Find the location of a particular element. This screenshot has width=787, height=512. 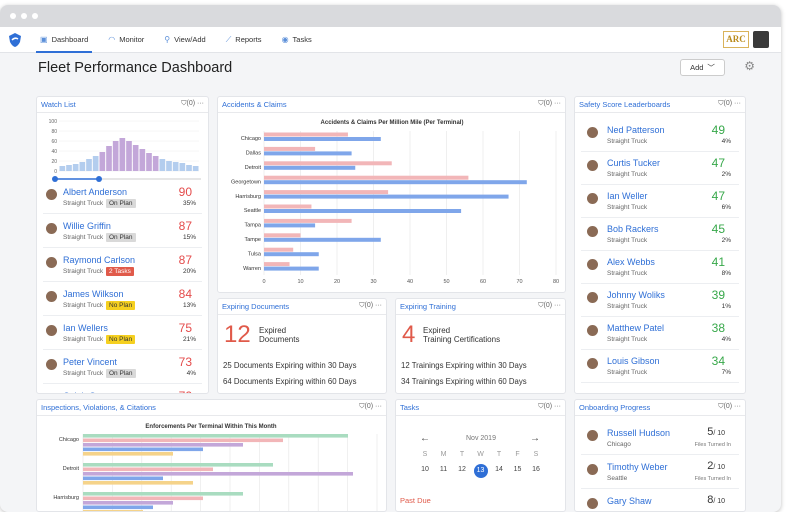

weekday-label: F is located at coordinates (517, 454).